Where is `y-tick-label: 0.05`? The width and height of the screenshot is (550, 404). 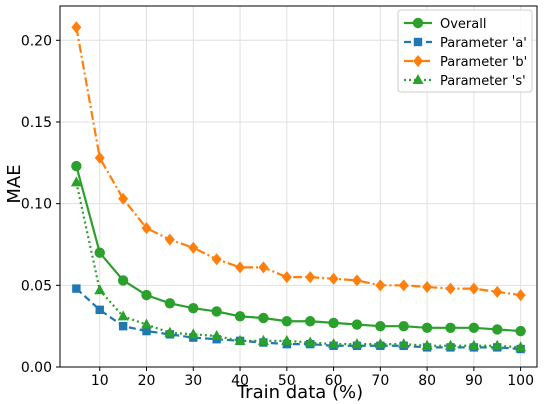 y-tick-label: 0.05 is located at coordinates (36, 286).